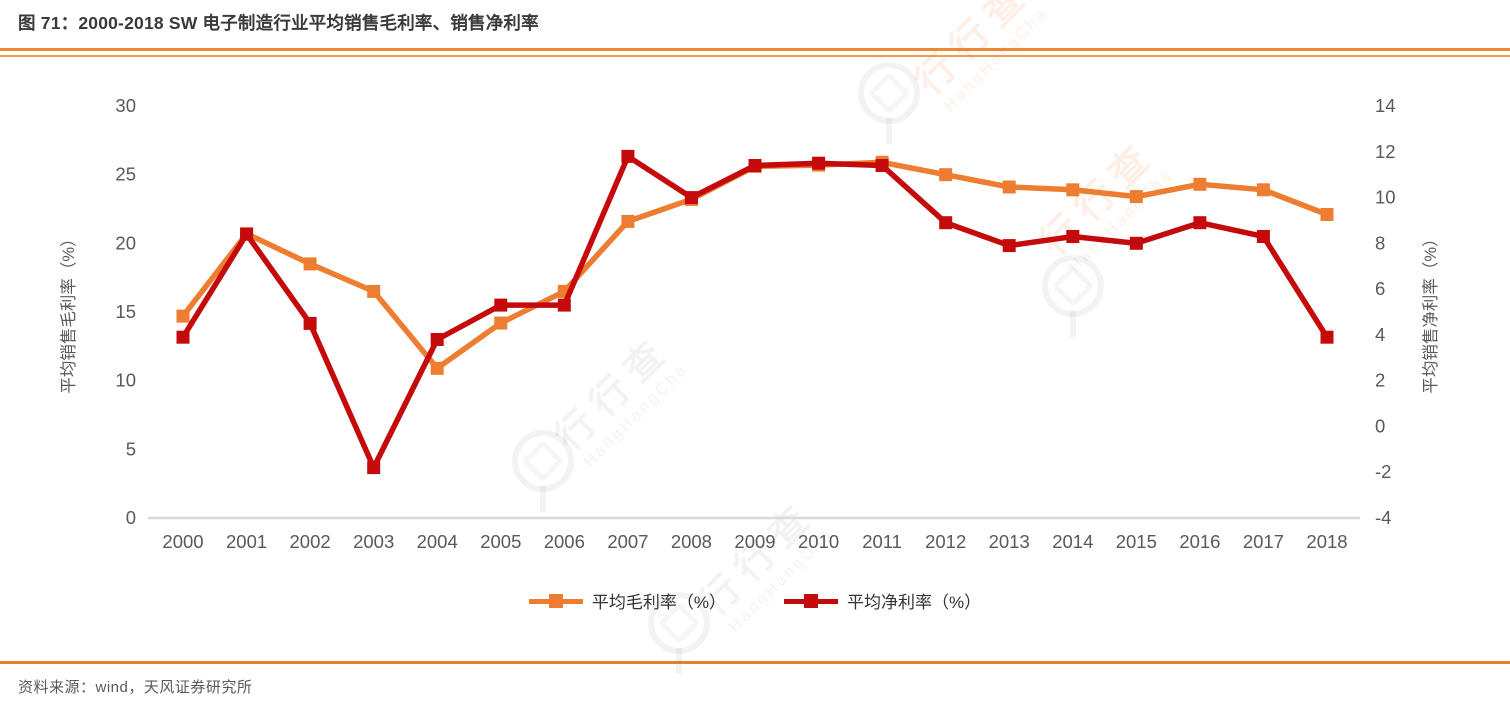 The width and height of the screenshot is (1510, 713). I want to click on right-axis-tick-label: 10, so click(1385, 197).